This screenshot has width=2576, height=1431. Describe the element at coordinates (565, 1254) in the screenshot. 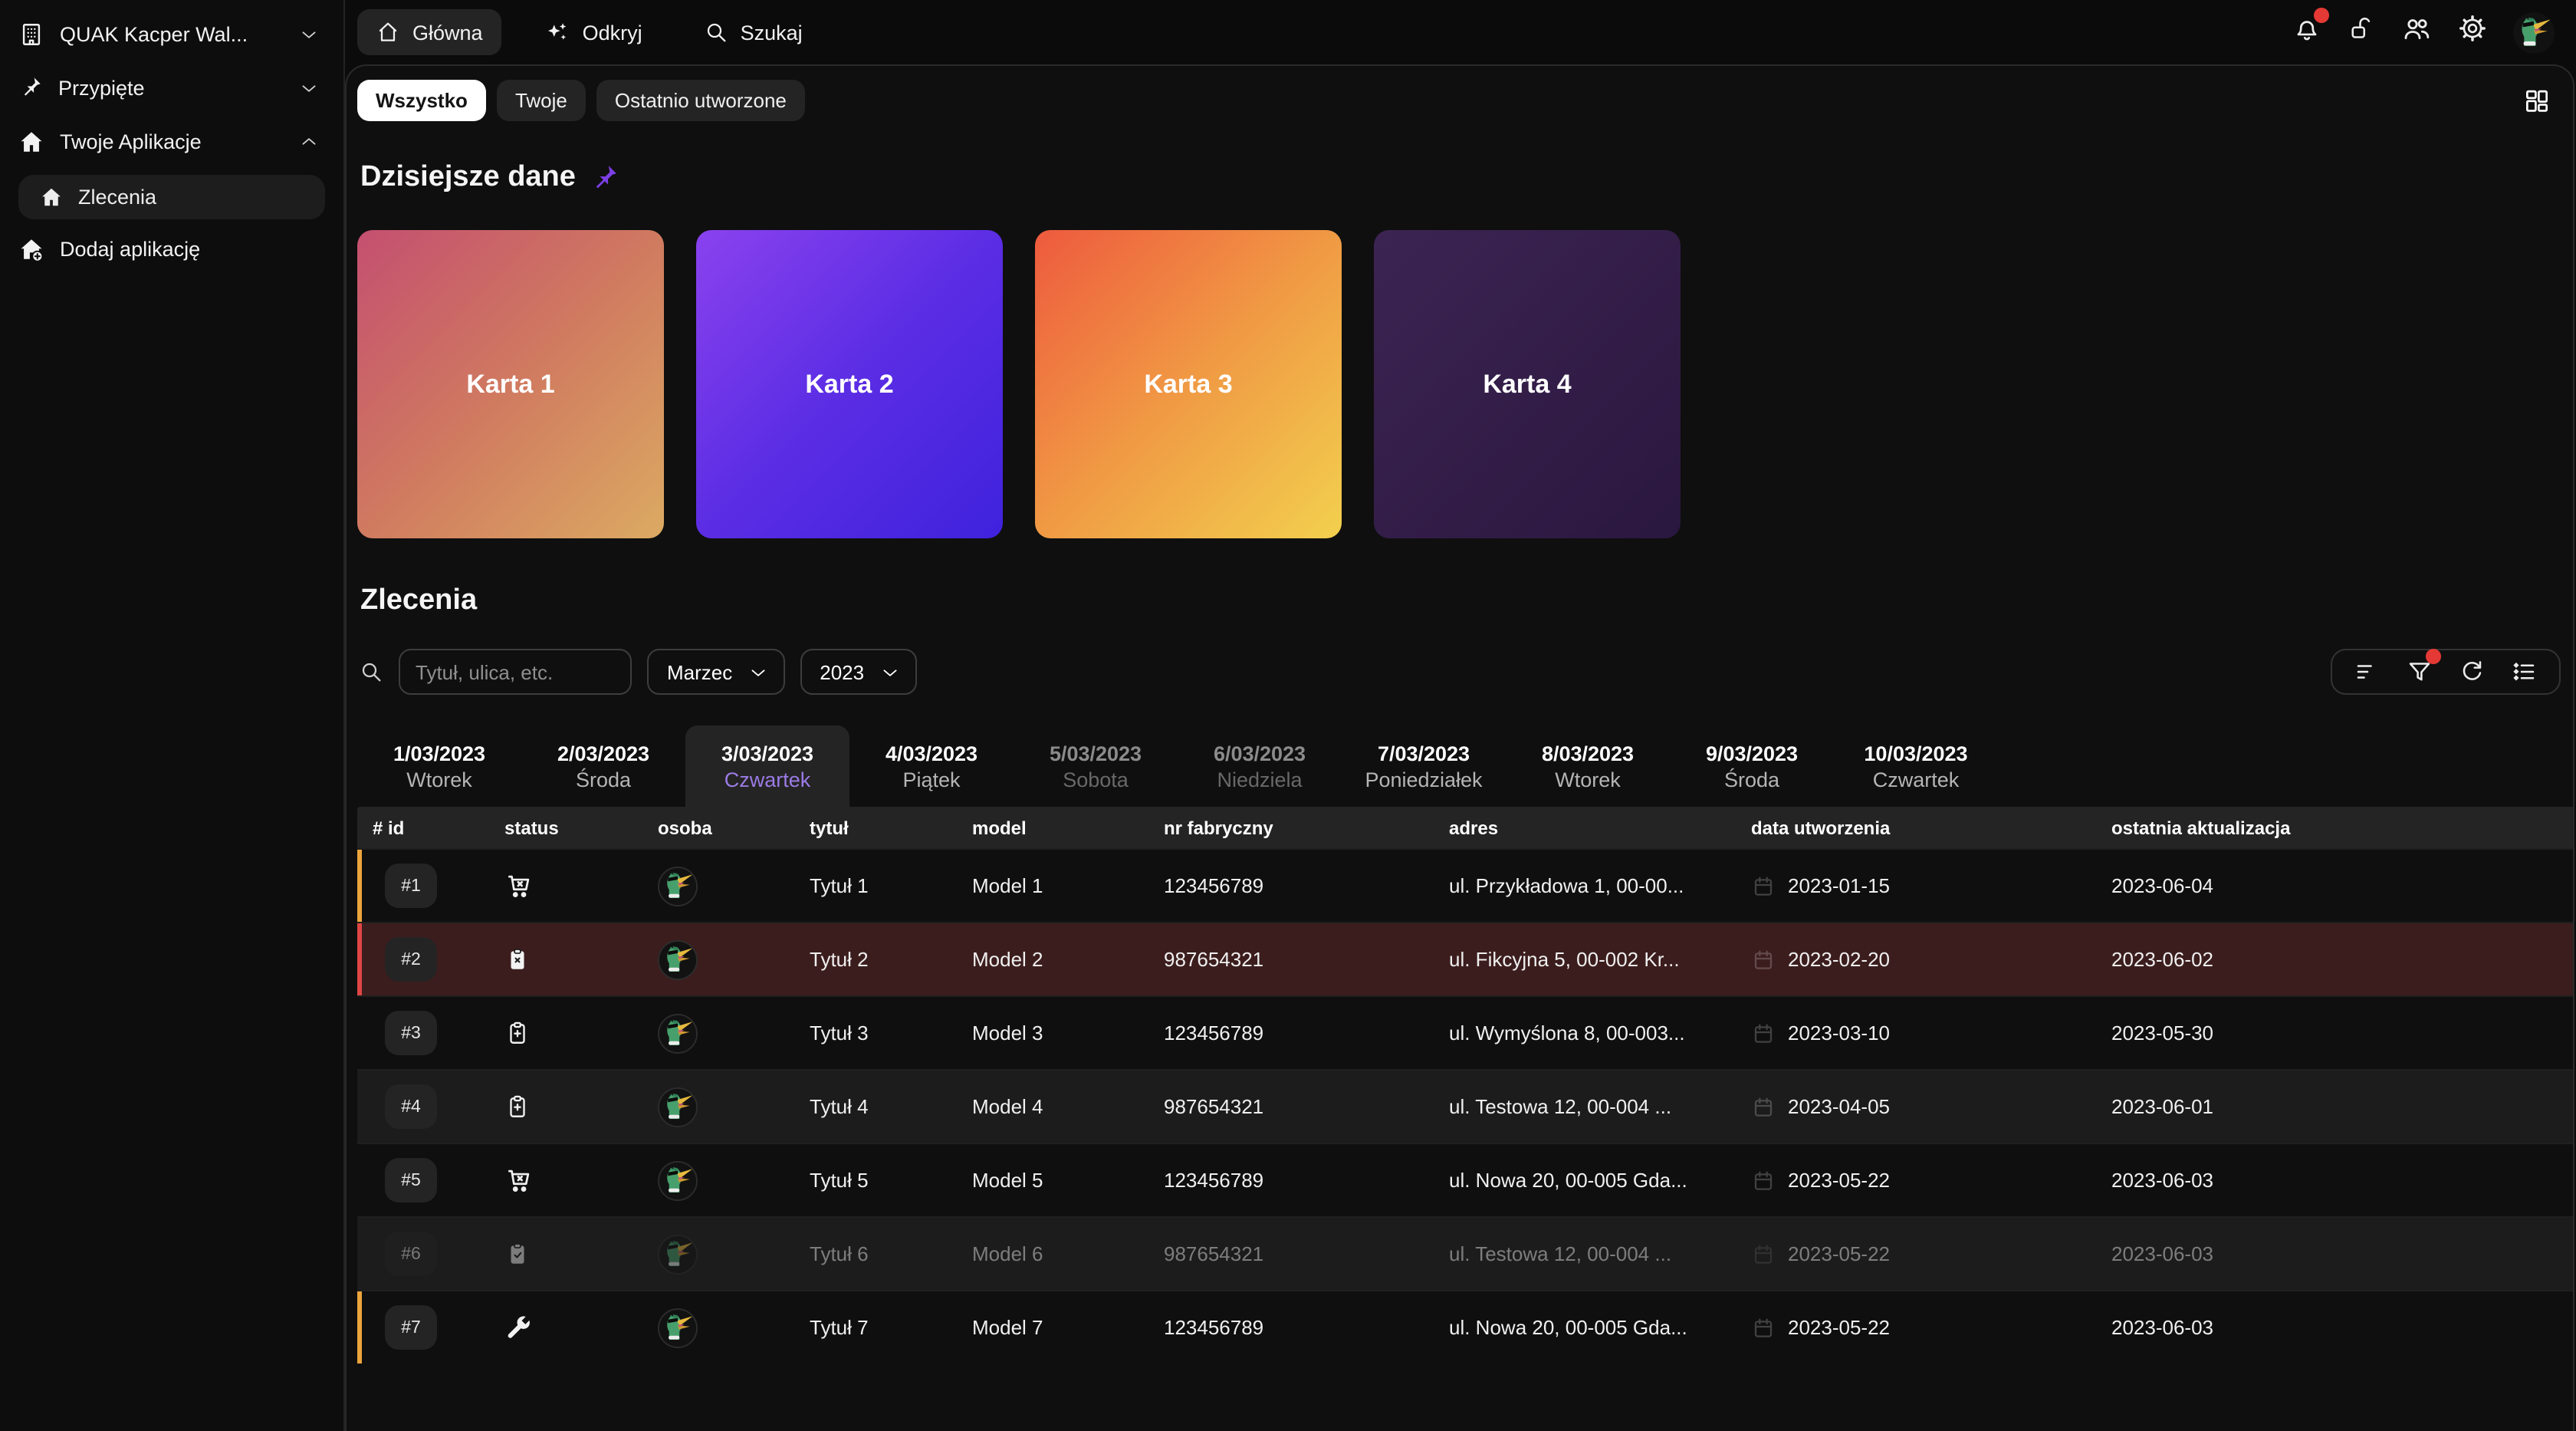

I see `cell-status` at that location.